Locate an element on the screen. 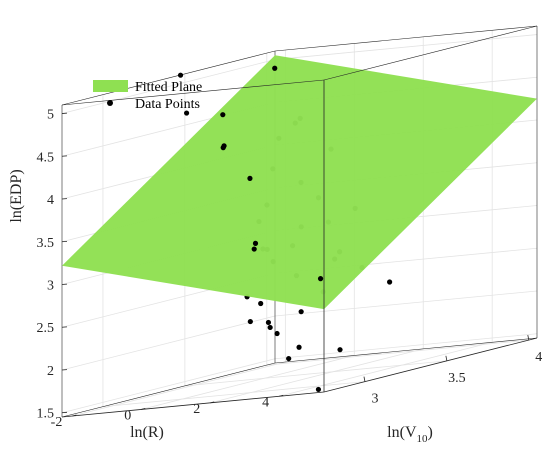  legend-label-fitted-plane: Fitted Plane is located at coordinates (168, 87).